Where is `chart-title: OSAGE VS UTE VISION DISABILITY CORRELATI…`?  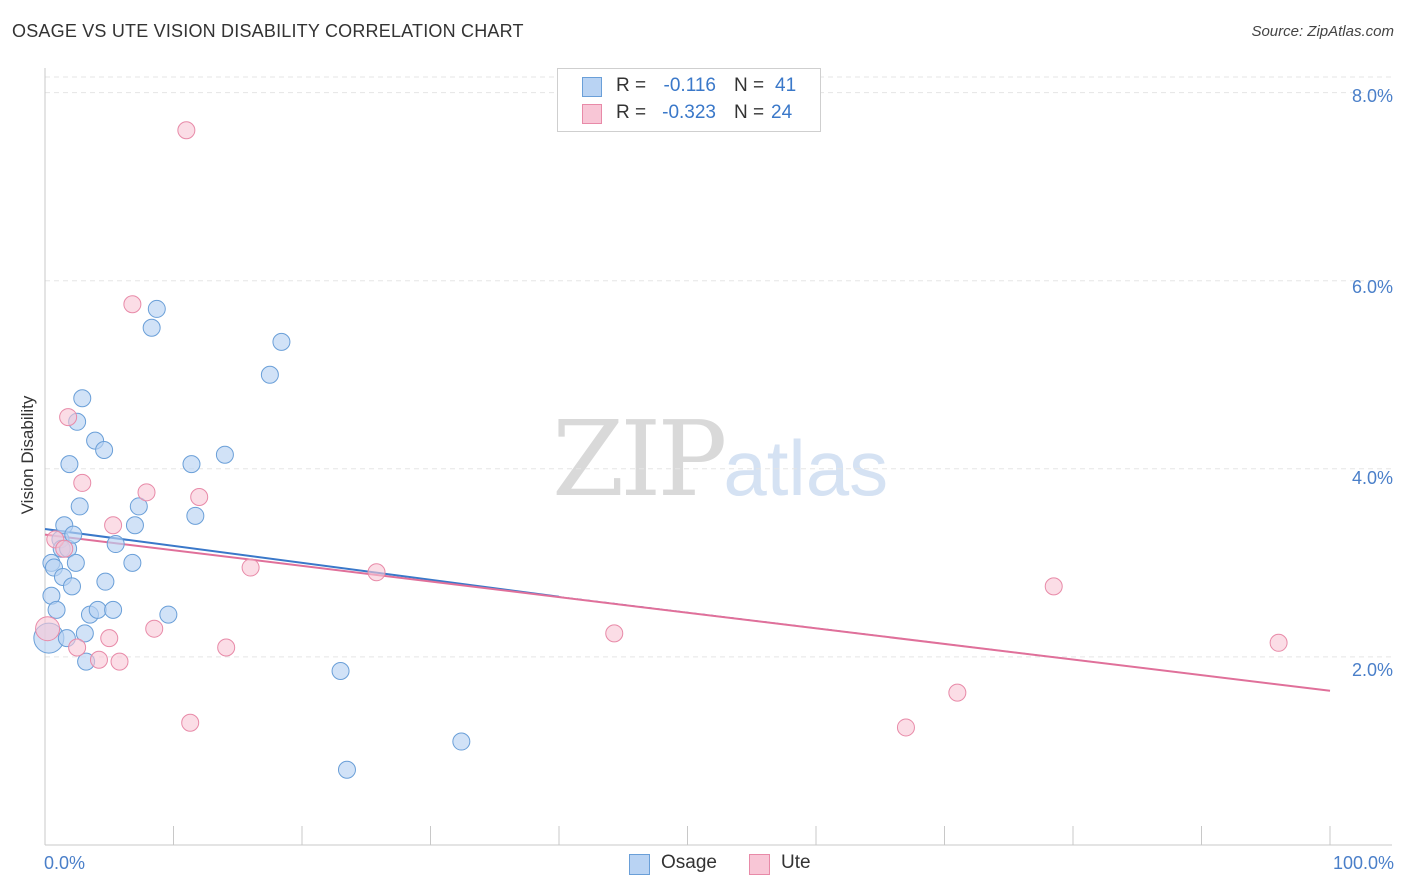
chart-title: OSAGE VS UTE VISION DISABILITY CORRELATI… is located at coordinates (268, 31).